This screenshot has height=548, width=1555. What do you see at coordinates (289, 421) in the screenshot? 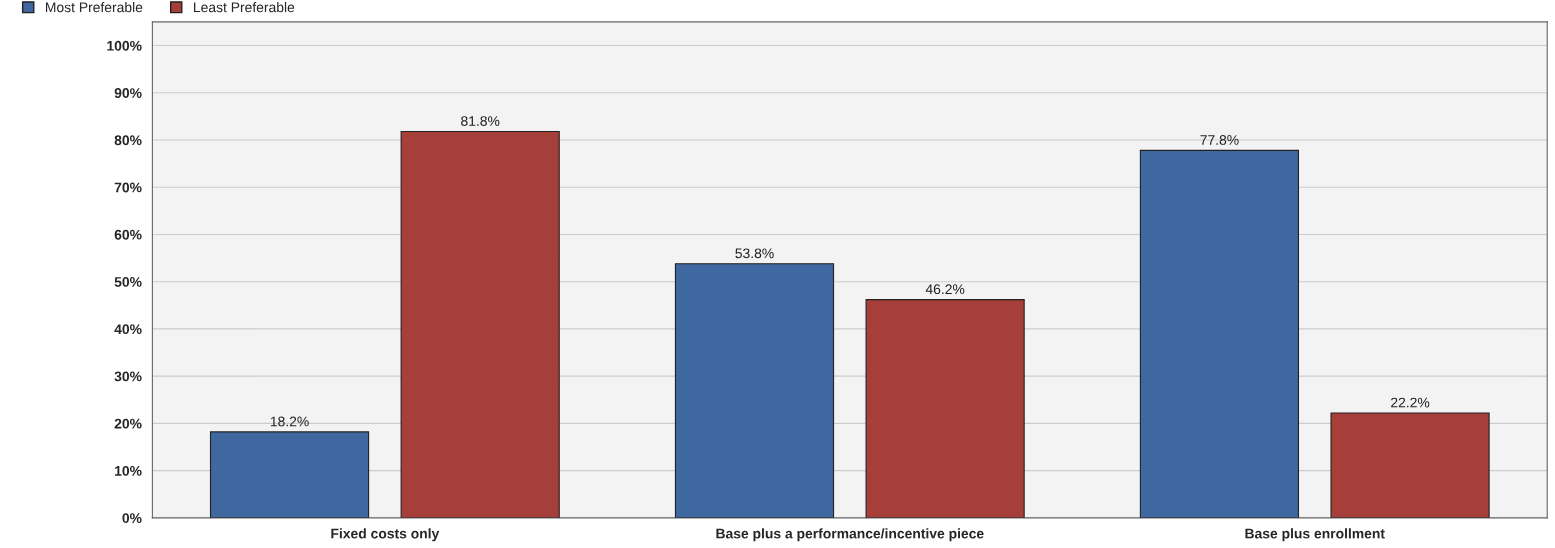
I see `data-label: 18.2%` at bounding box center [289, 421].